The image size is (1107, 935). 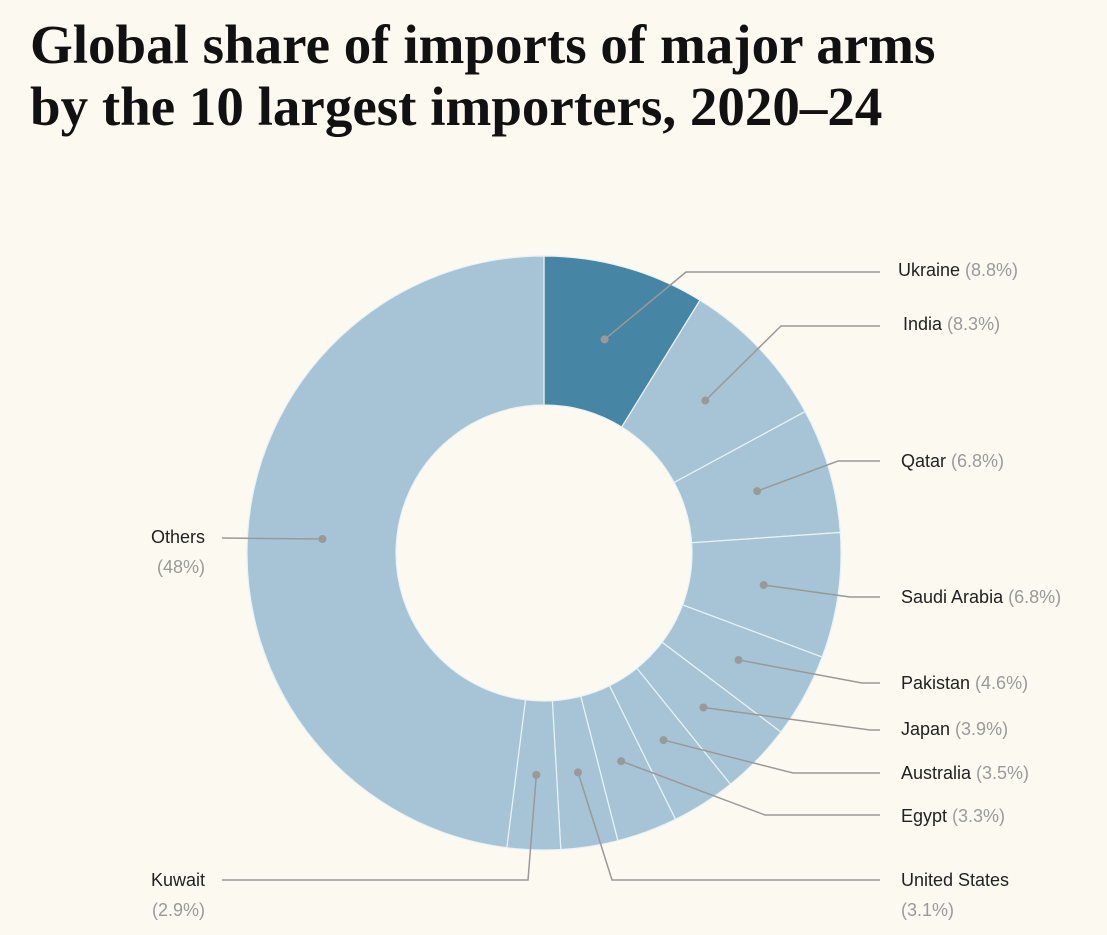 I want to click on slice-label-name: Others, so click(x=178, y=537).